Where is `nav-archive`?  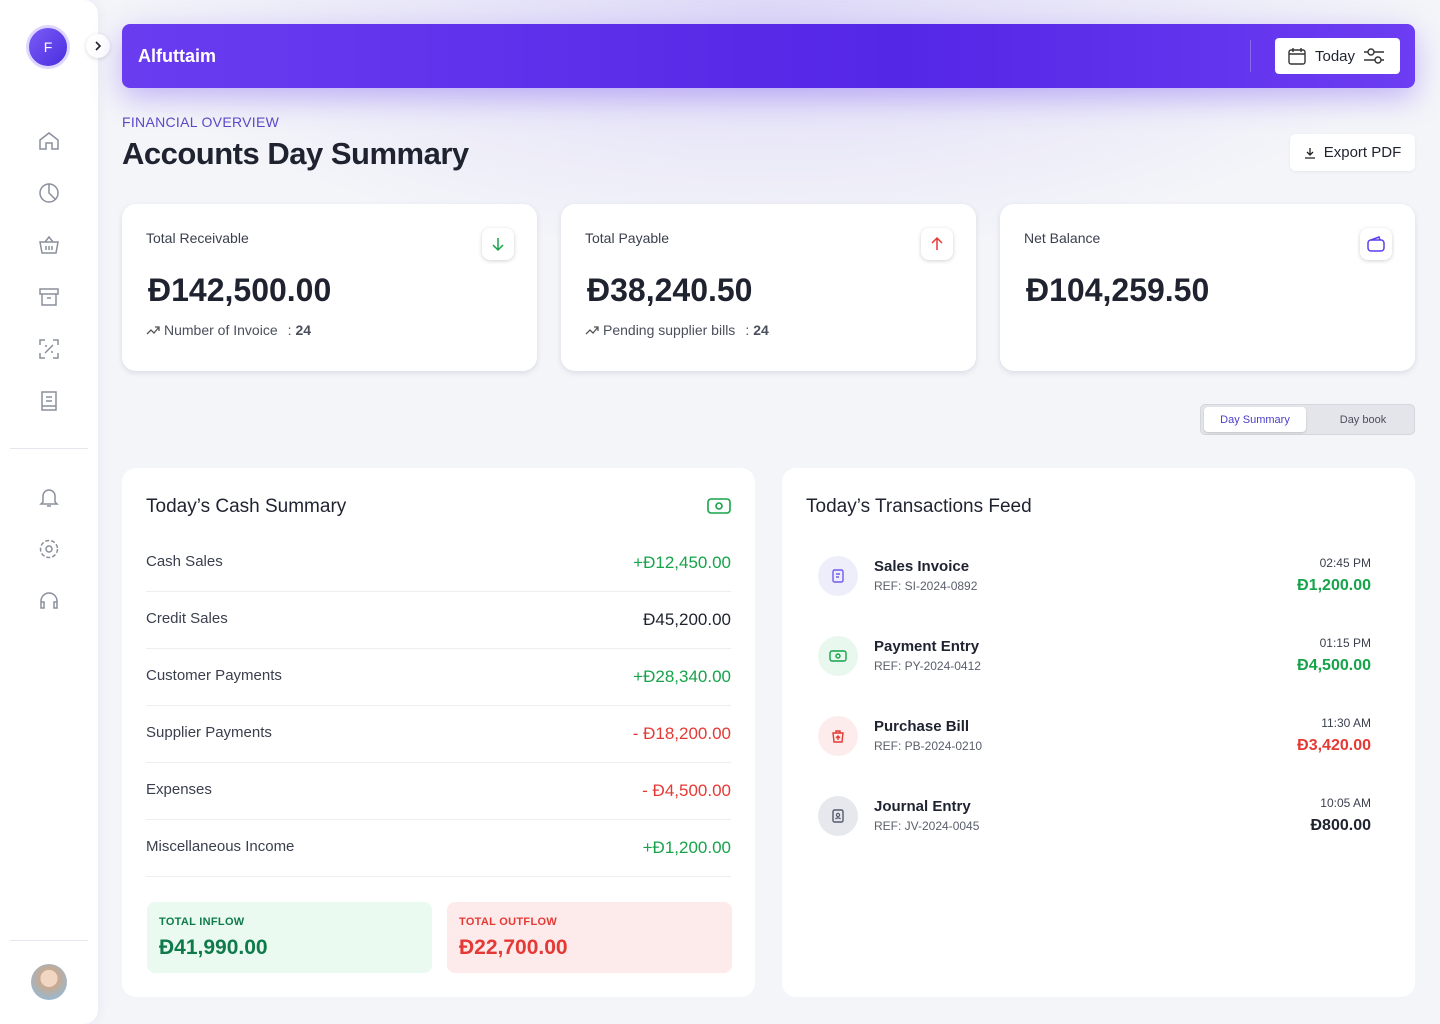 nav-archive is located at coordinates (49, 297).